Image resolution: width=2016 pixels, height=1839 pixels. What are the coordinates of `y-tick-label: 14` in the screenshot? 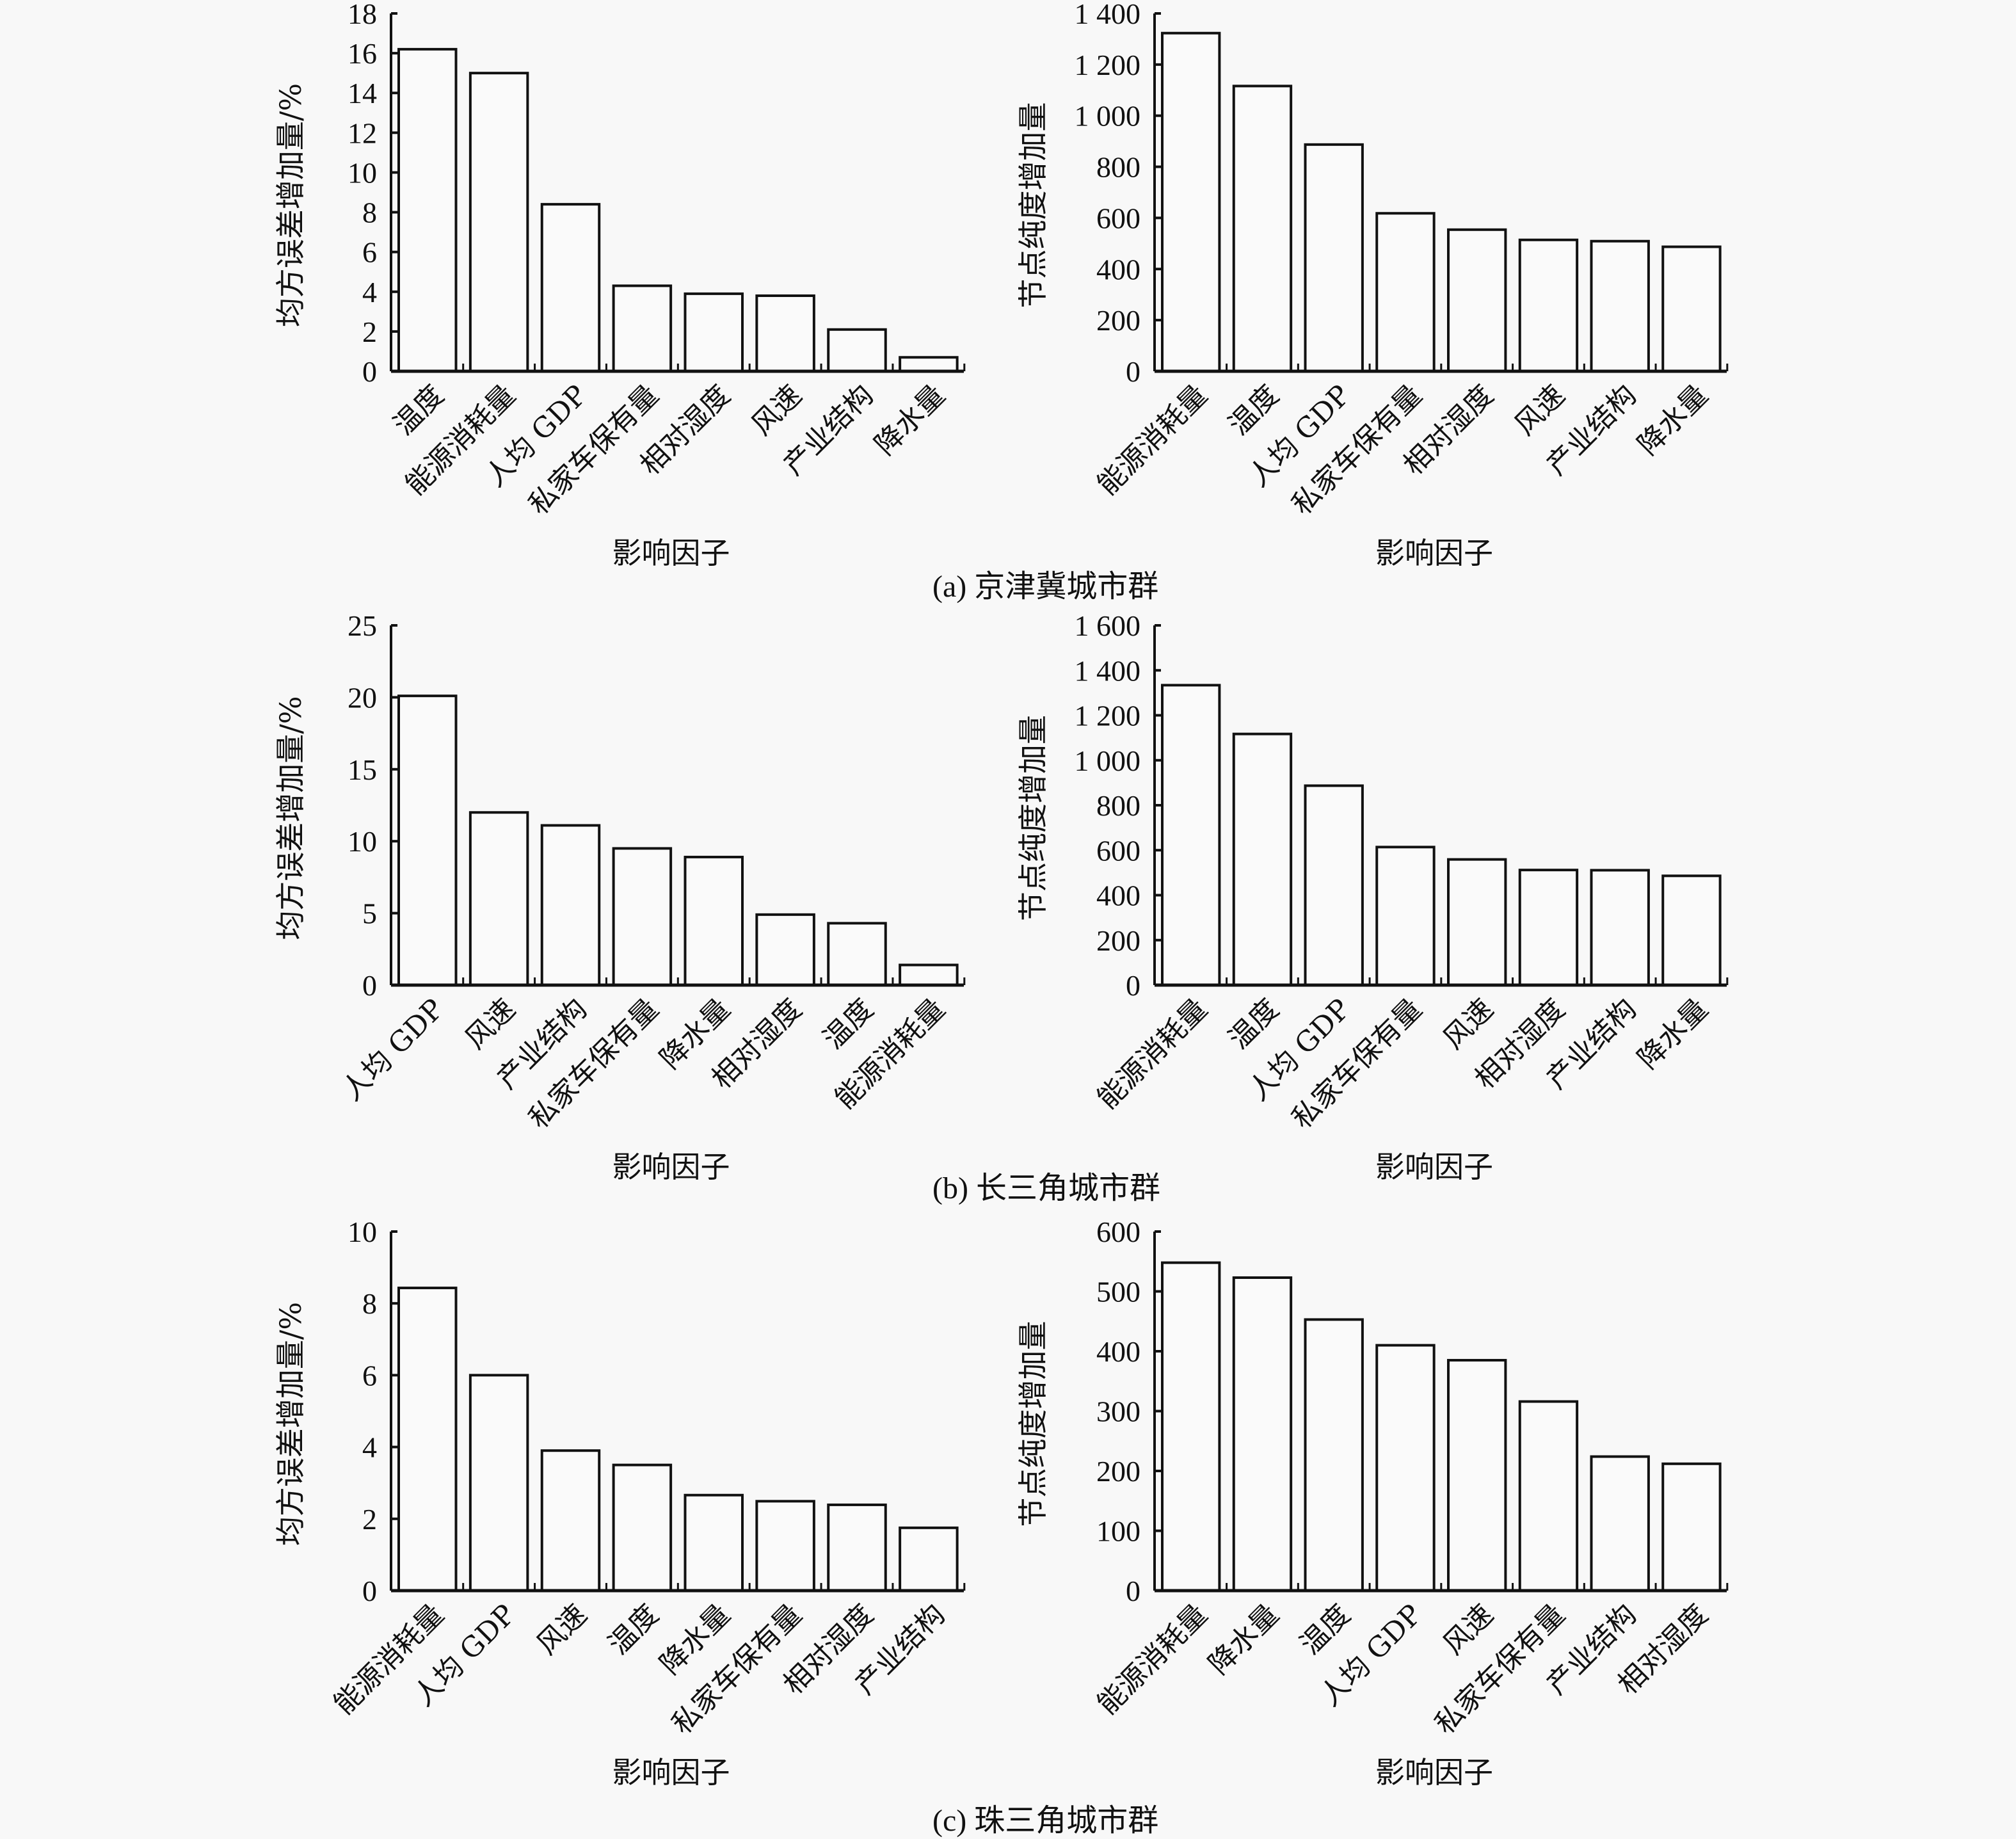 It's located at (362, 93).